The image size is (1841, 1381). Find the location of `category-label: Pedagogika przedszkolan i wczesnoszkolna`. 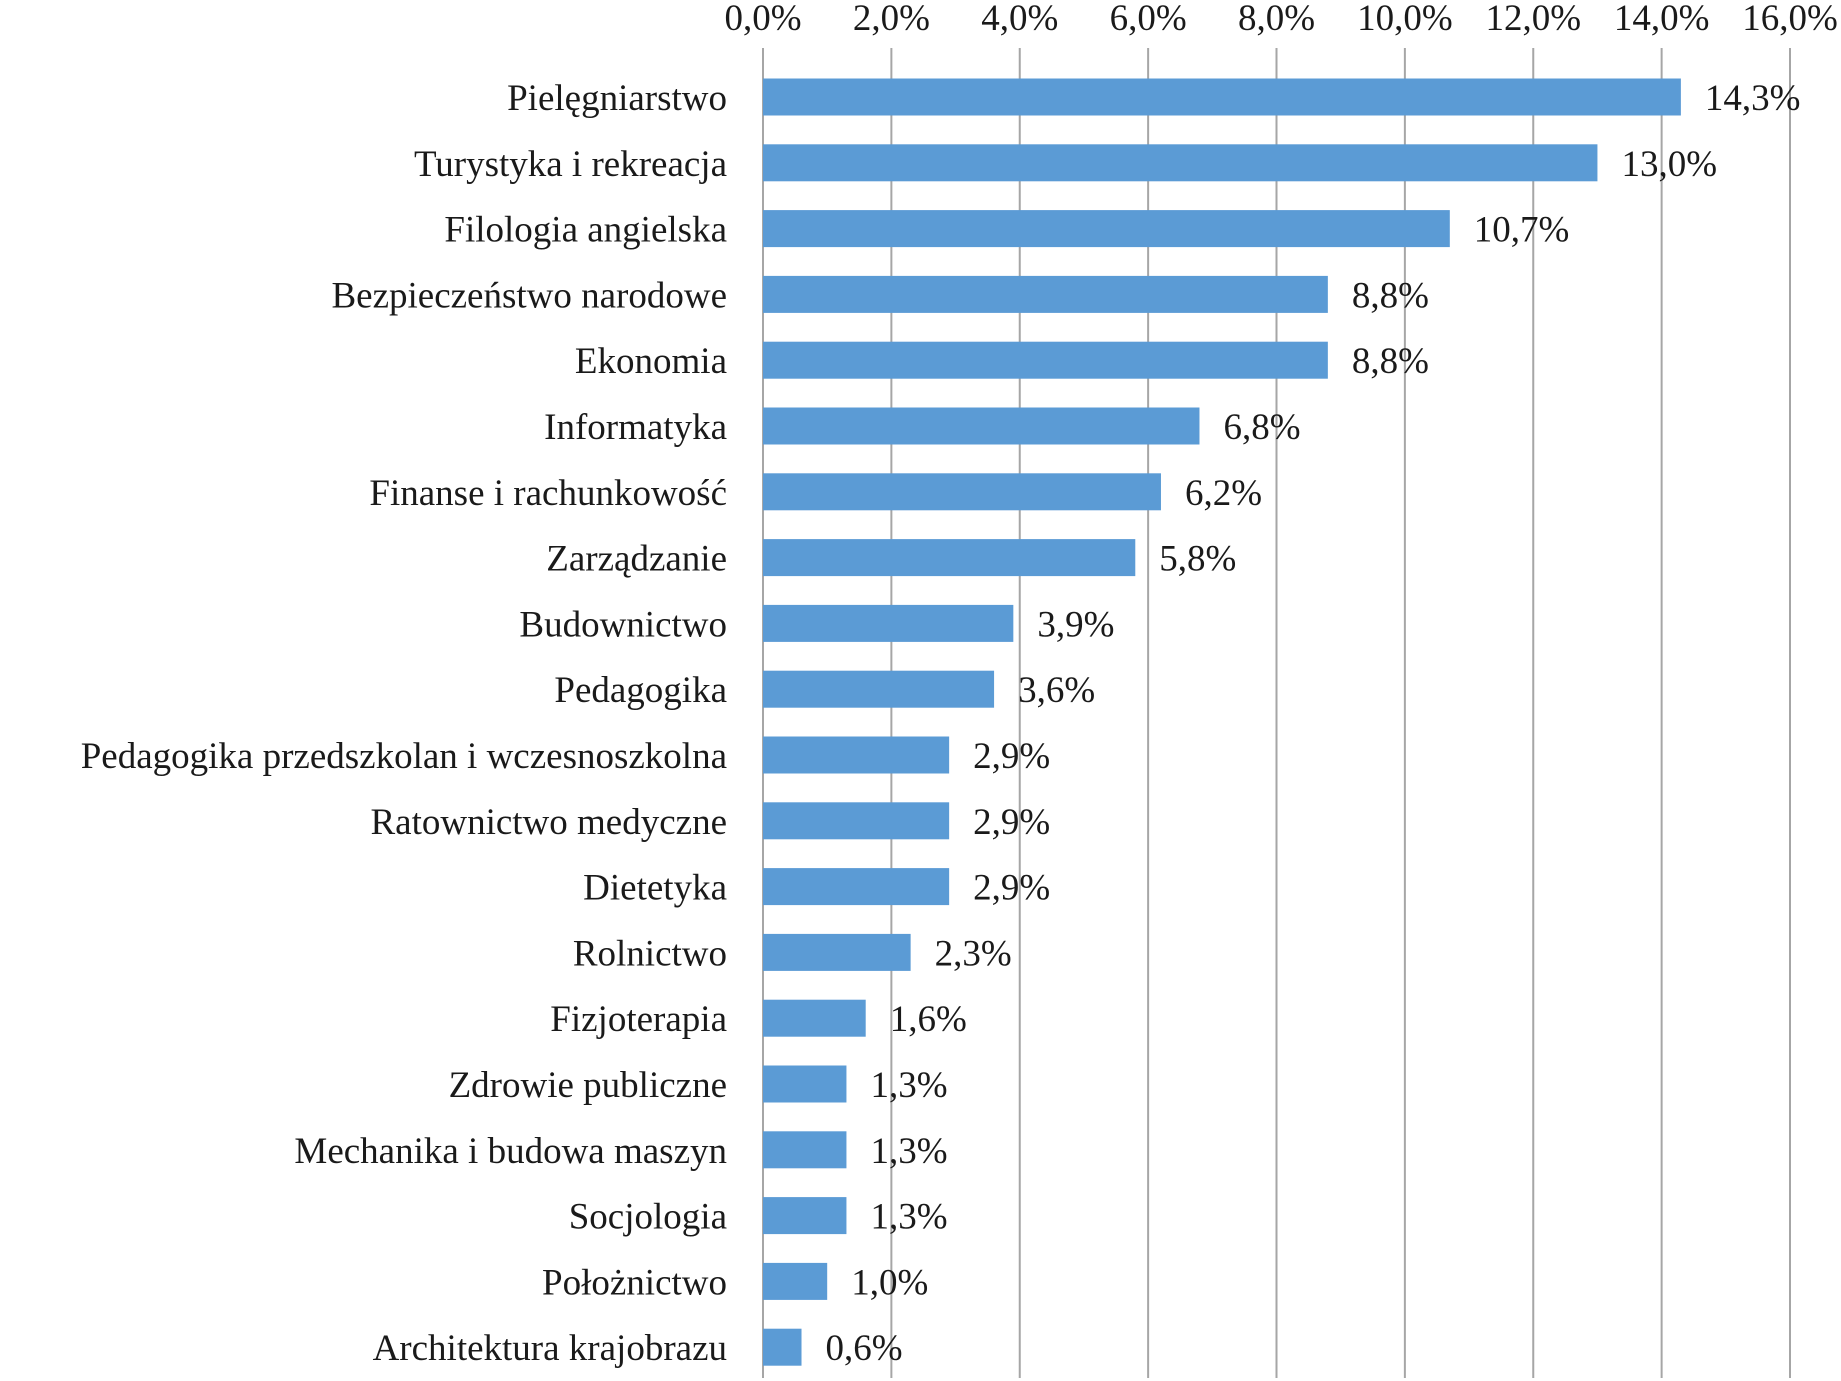

category-label: Pedagogika przedszkolan i wczesnoszkolna is located at coordinates (404, 756).